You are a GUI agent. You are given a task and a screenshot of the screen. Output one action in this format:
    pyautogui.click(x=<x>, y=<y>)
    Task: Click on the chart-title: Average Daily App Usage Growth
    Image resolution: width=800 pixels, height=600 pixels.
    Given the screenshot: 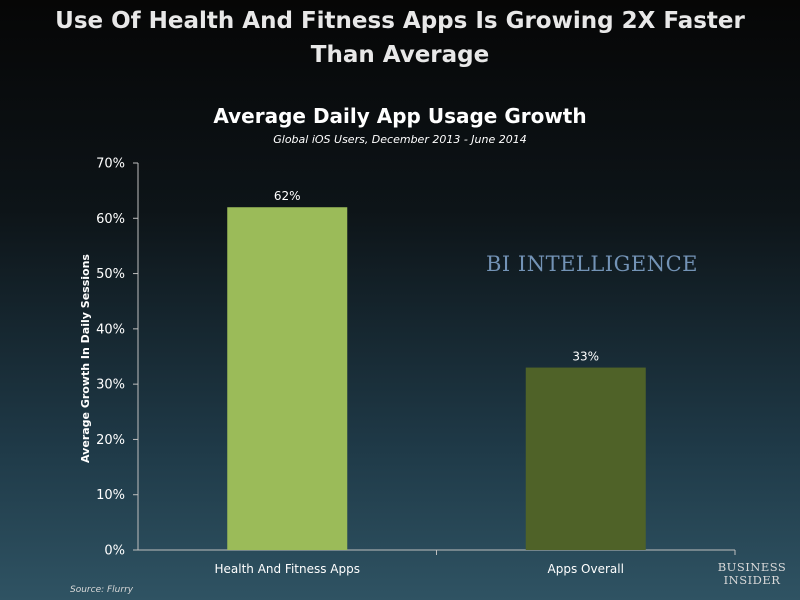 What is the action you would take?
    pyautogui.click(x=400, y=116)
    